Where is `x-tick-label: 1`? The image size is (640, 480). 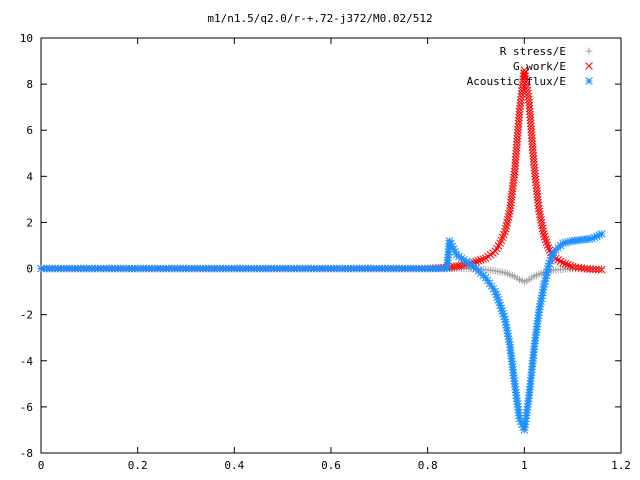 x-tick-label: 1 is located at coordinates (524, 465).